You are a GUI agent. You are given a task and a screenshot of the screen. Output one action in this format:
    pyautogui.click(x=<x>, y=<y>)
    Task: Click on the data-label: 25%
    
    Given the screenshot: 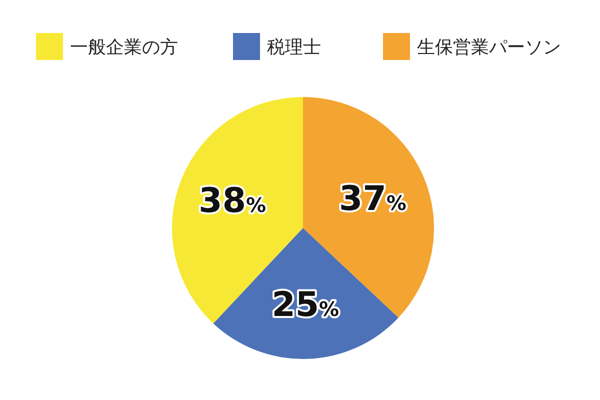 What is the action you would take?
    pyautogui.click(x=306, y=304)
    